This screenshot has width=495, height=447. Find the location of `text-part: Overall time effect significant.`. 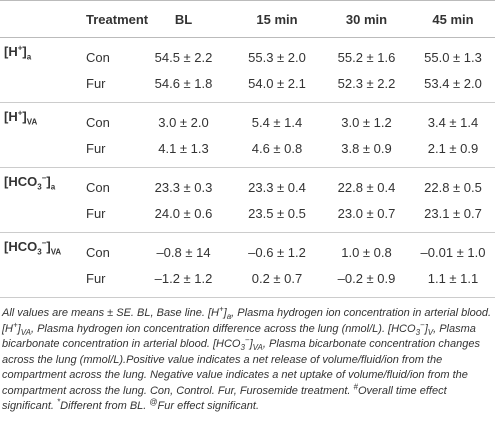

text-part: Overall time effect significant. is located at coordinates (224, 398).